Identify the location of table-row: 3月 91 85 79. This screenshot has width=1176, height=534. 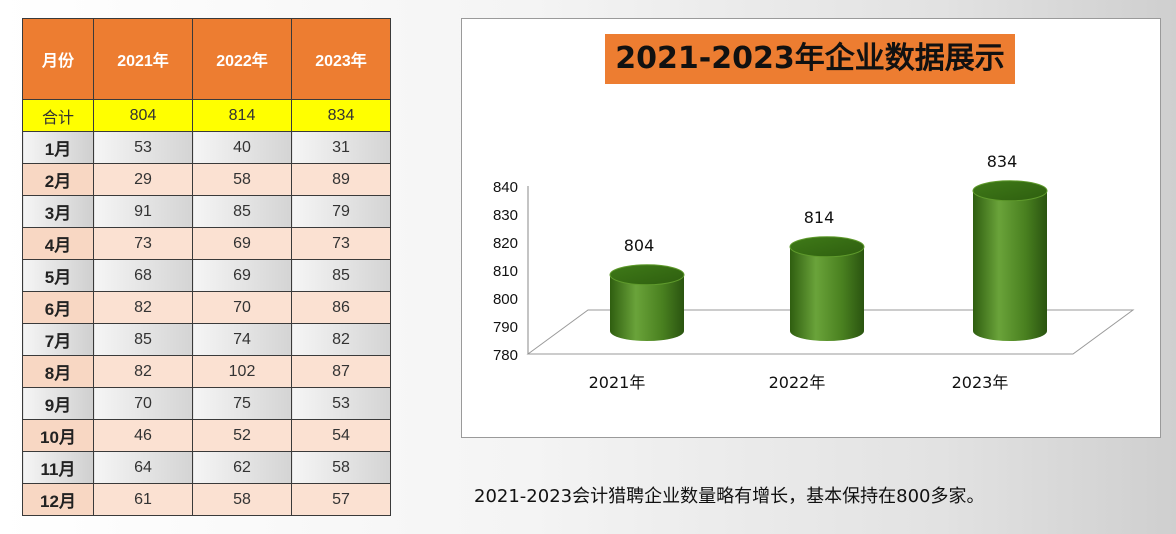
(206, 211).